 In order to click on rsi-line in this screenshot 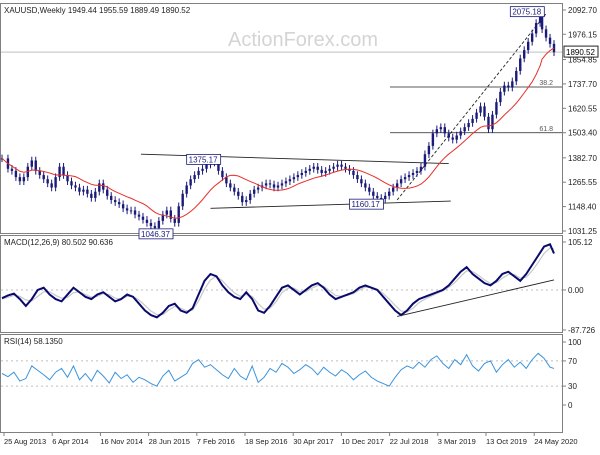, I will do `click(278, 369)`.